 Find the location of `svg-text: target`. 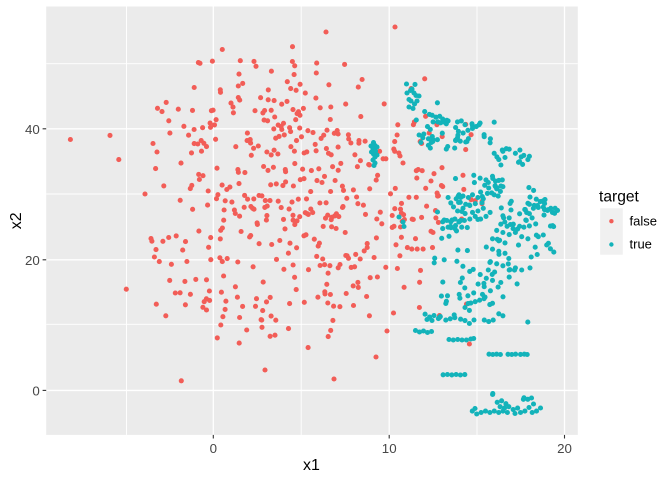

svg-text: target is located at coordinates (619, 197).